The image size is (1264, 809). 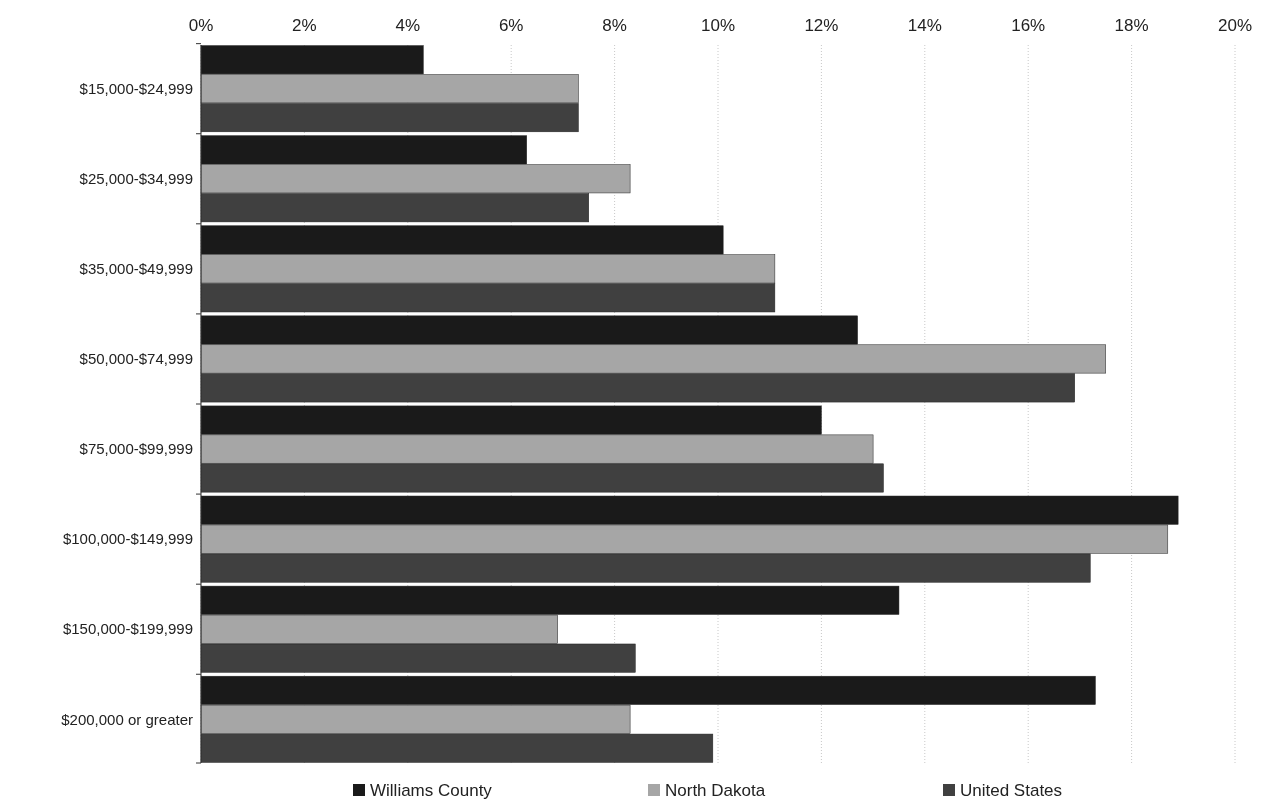 What do you see at coordinates (136, 179) in the screenshot?
I see `y-tick-label: $25,000-$34,999` at bounding box center [136, 179].